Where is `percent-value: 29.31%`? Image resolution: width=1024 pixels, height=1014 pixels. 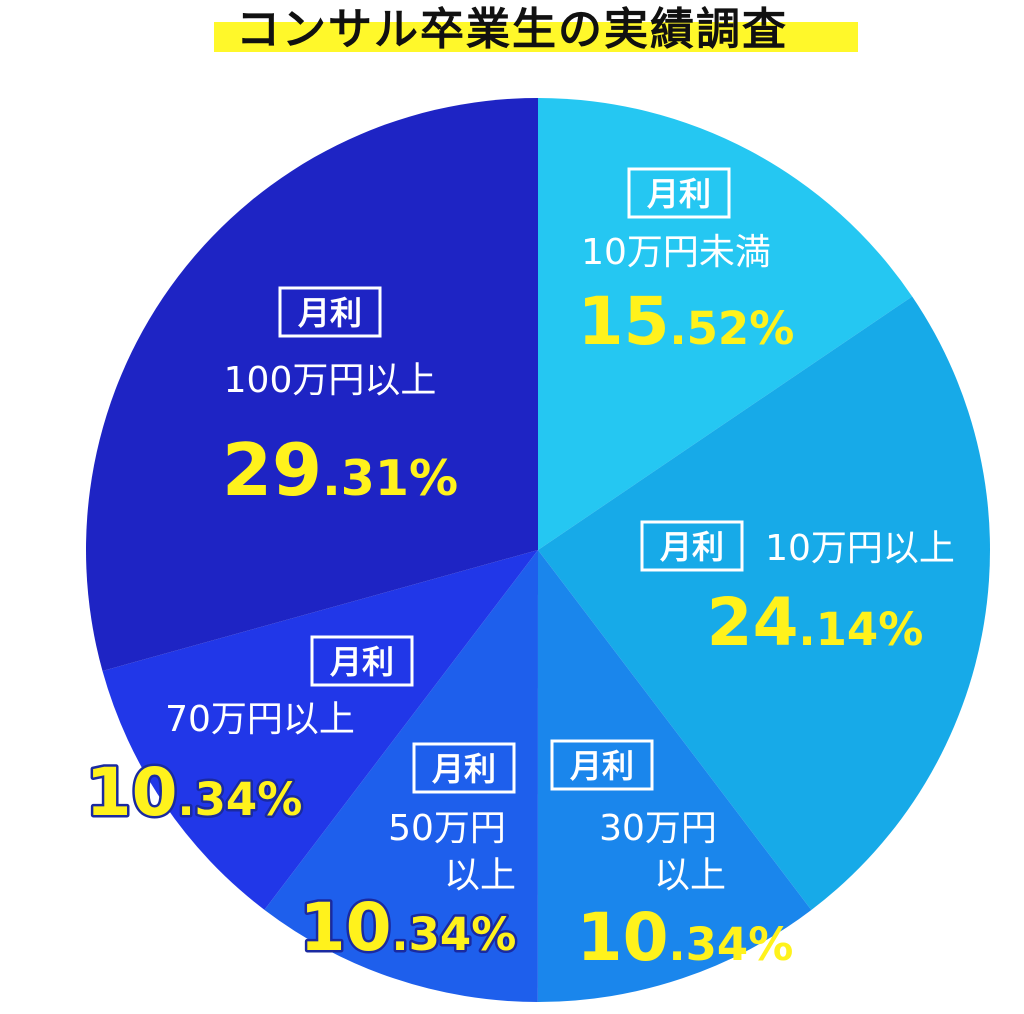 percent-value: 29.31% is located at coordinates (340, 470).